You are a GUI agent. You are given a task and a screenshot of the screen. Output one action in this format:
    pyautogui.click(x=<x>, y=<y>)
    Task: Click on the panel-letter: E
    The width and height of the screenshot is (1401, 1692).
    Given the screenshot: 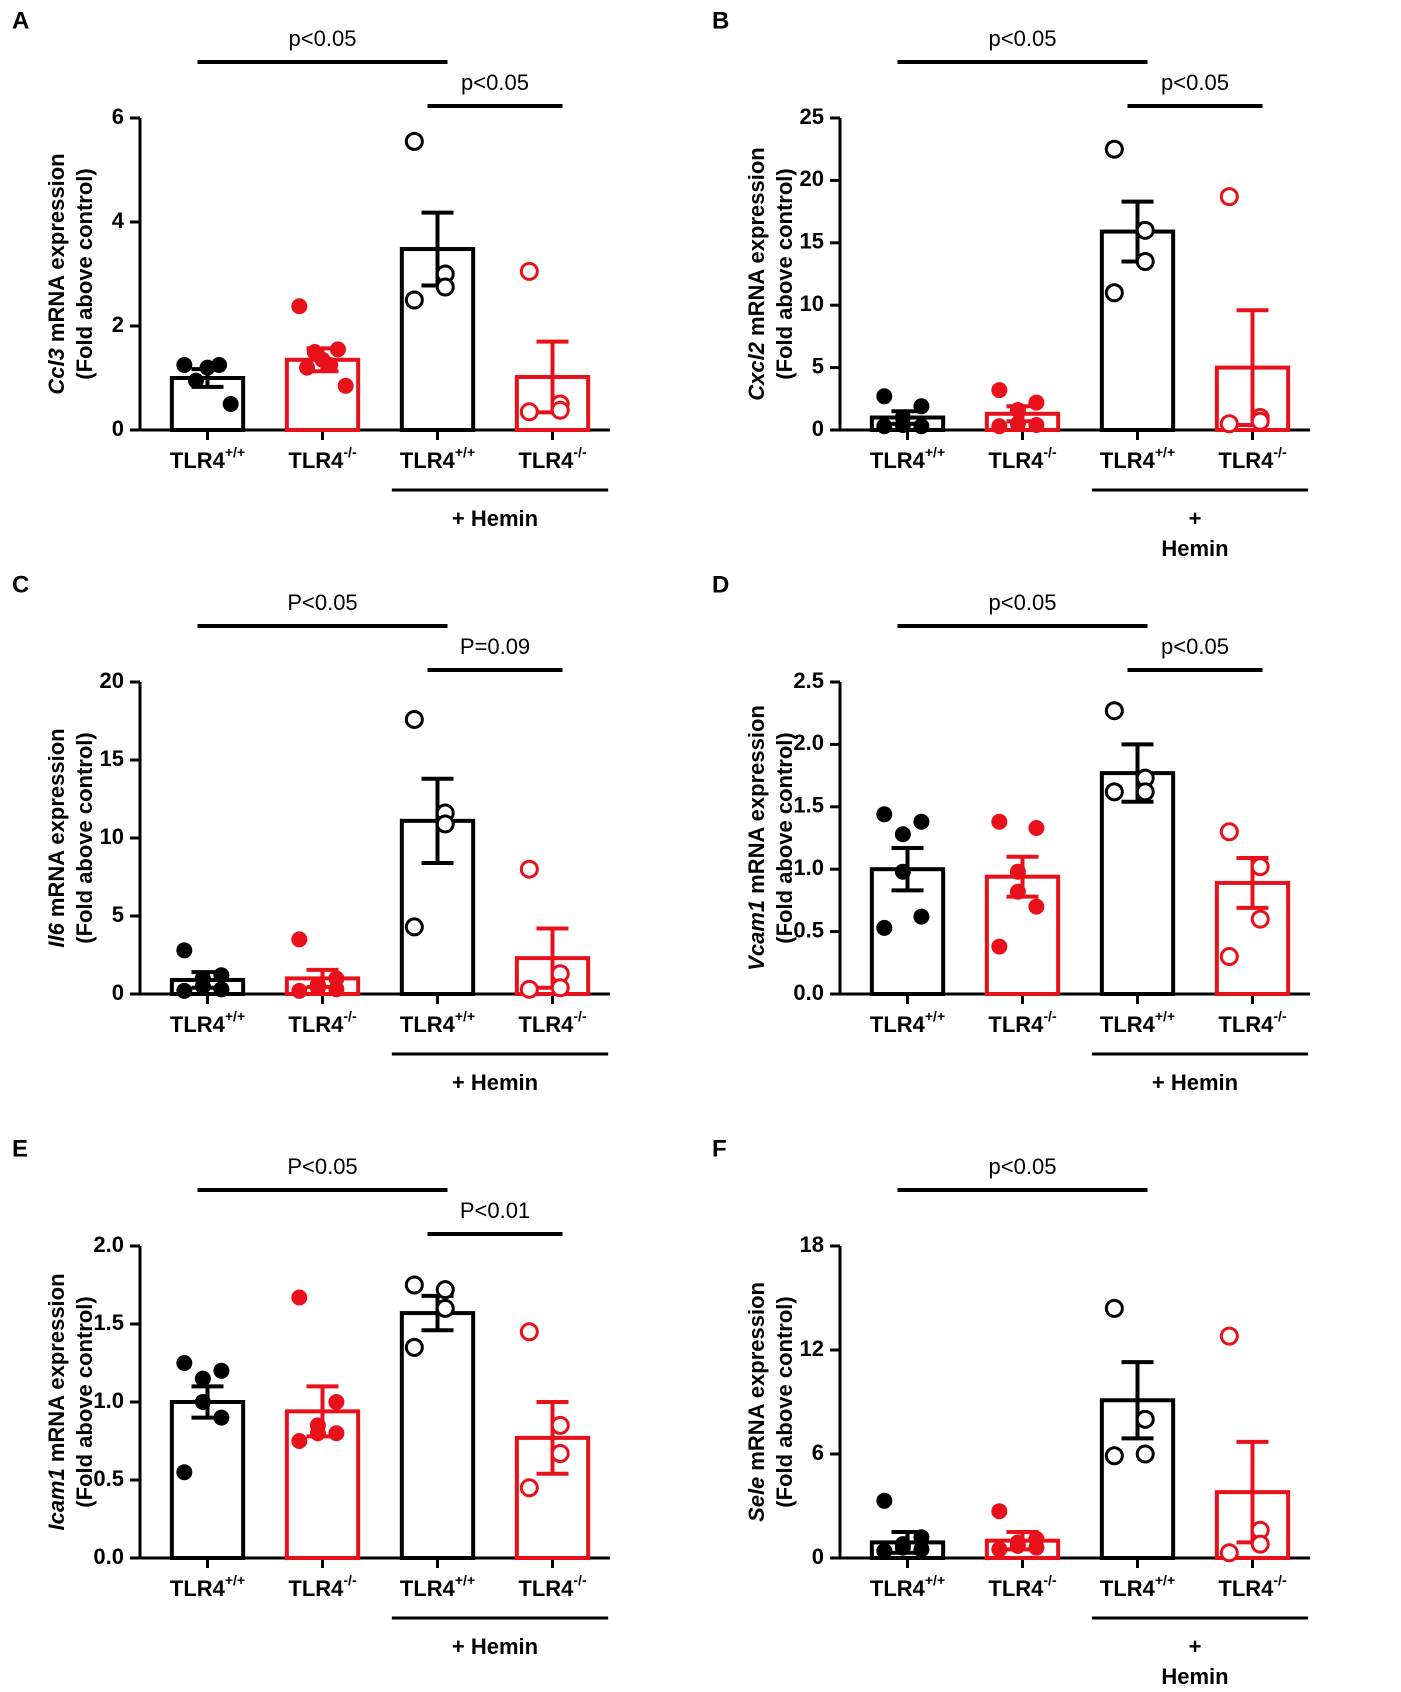 What is the action you would take?
    pyautogui.click(x=20, y=1148)
    